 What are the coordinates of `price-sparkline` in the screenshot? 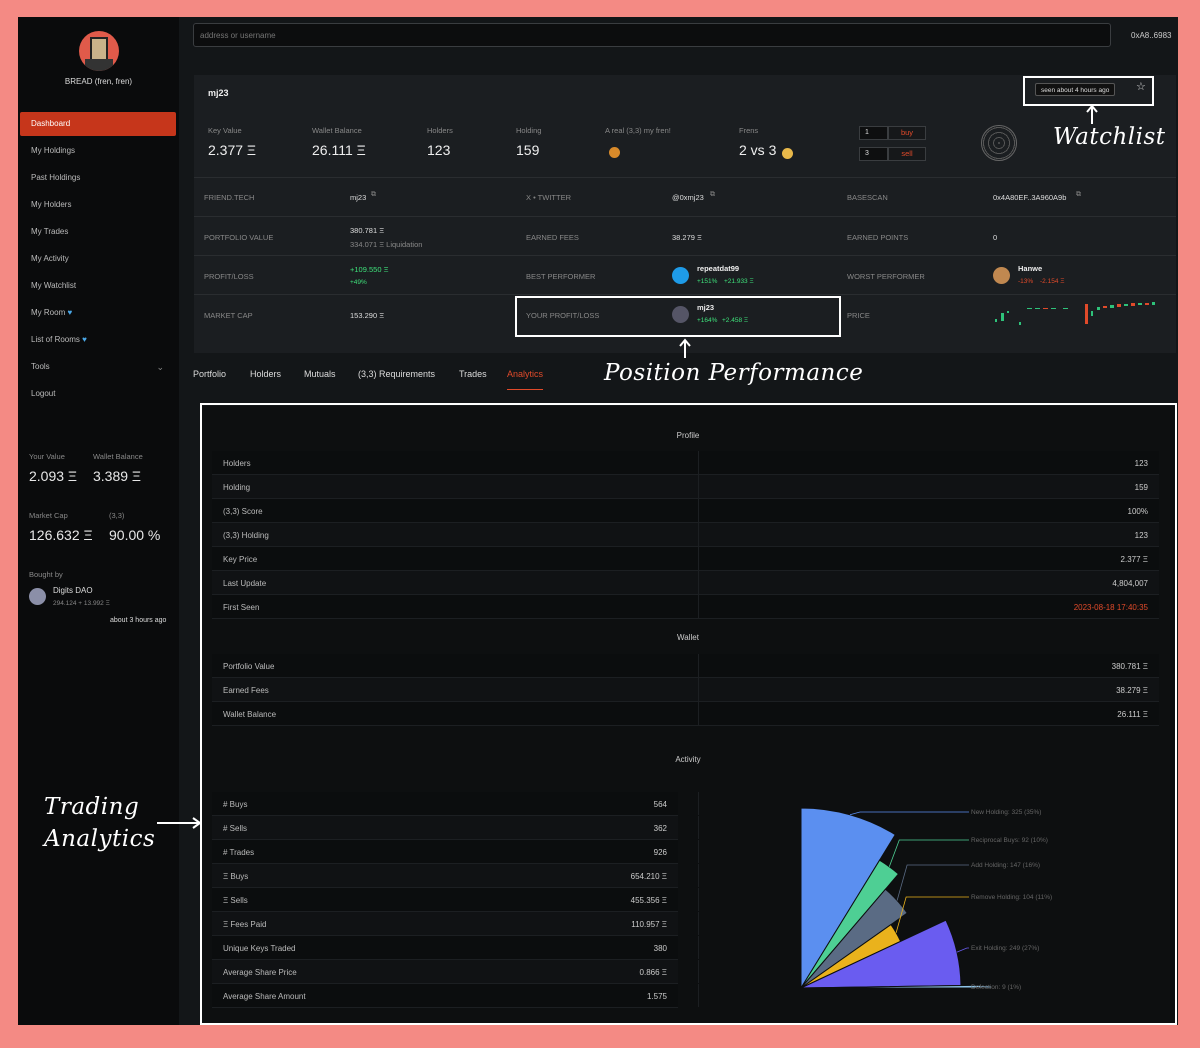 It's located at (1075, 313).